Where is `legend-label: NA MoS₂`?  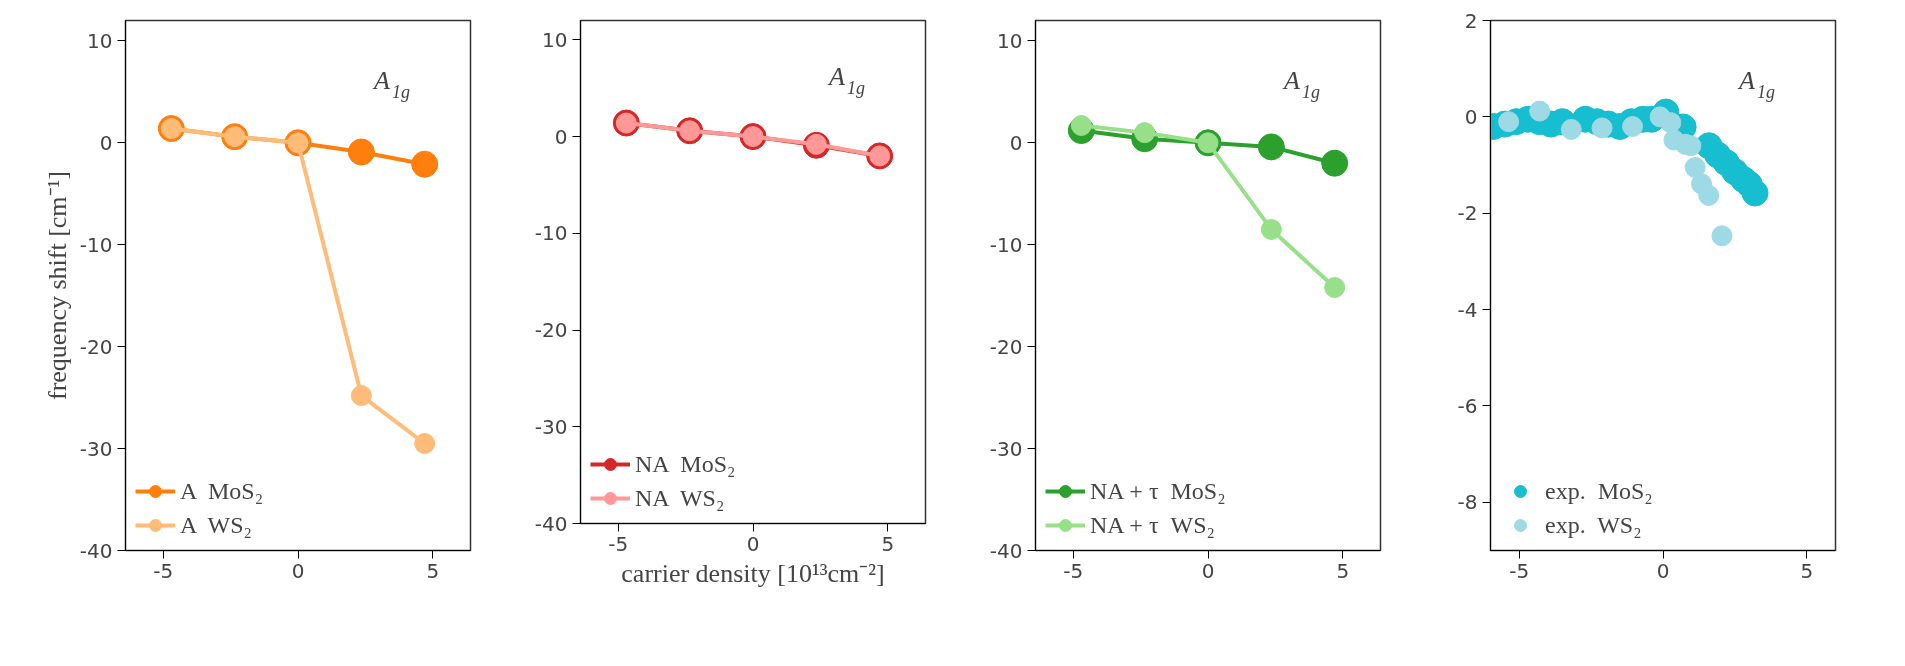 legend-label: NA MoS₂ is located at coordinates (685, 464).